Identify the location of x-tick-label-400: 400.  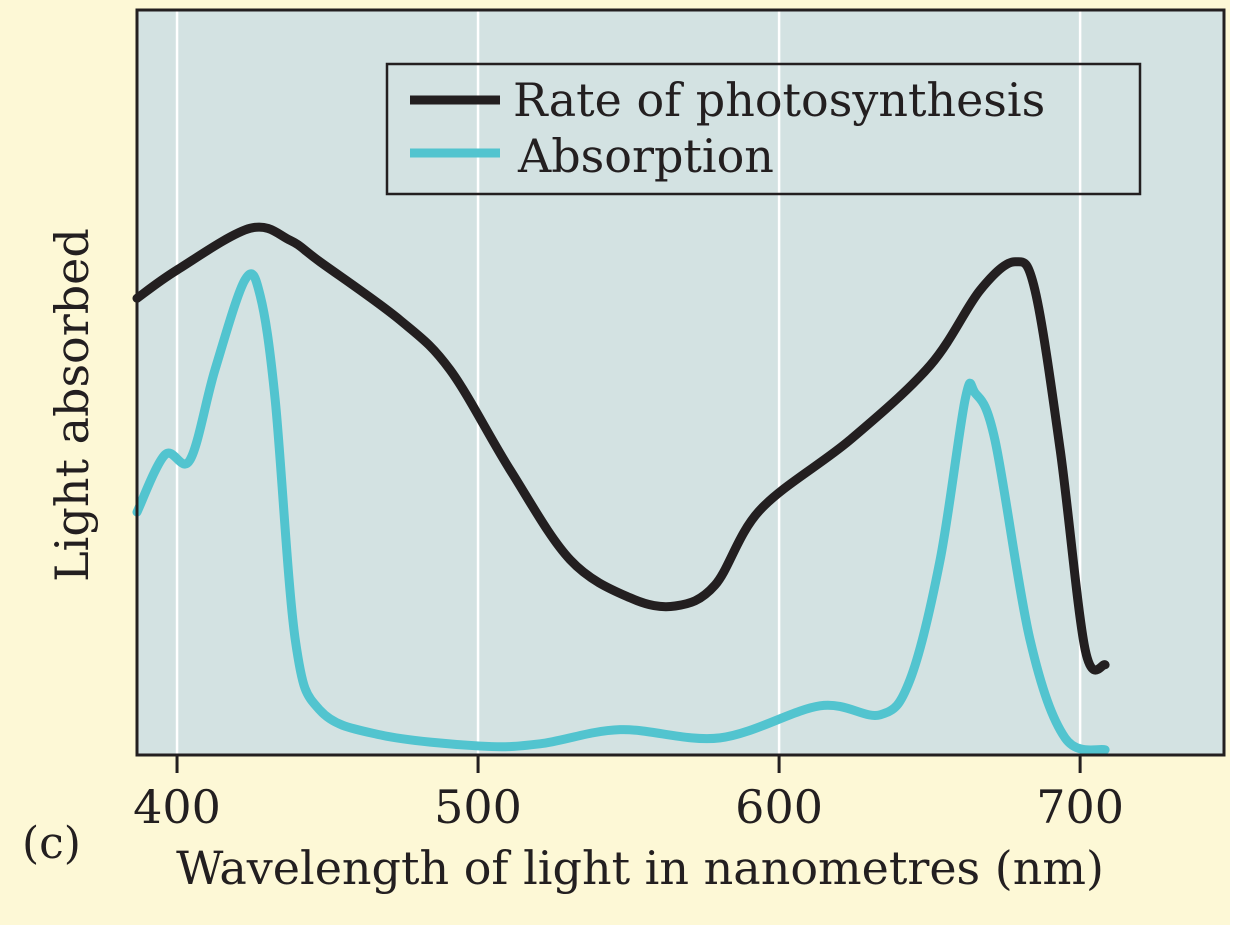
(177, 807).